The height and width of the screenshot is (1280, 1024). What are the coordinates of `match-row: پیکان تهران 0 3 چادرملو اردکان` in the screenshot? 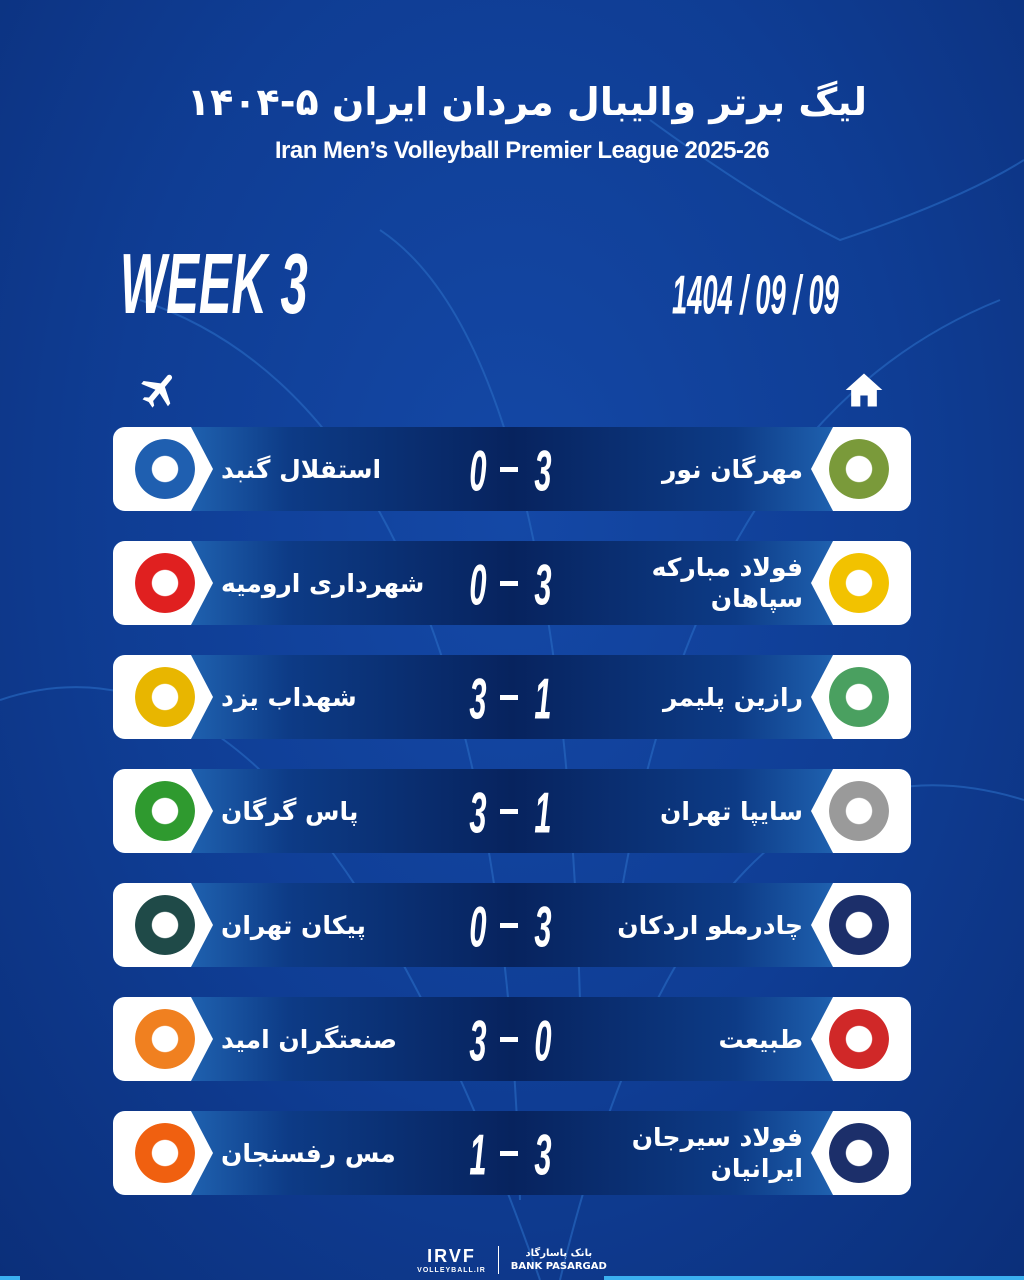 It's located at (512, 925).